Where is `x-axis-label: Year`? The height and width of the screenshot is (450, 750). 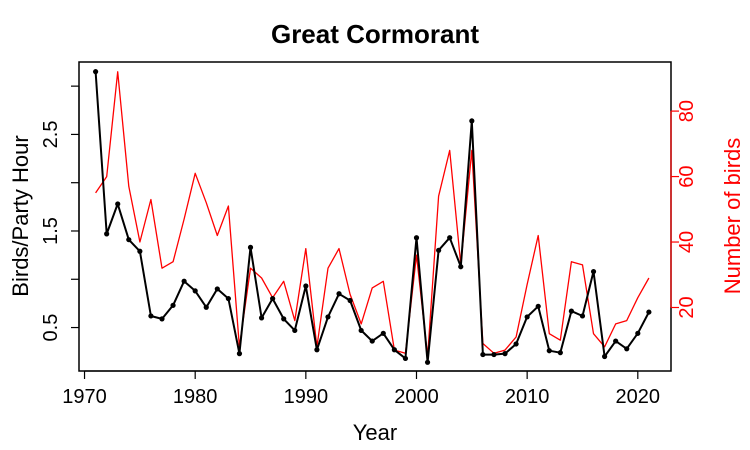
x-axis-label: Year is located at coordinates (375, 432).